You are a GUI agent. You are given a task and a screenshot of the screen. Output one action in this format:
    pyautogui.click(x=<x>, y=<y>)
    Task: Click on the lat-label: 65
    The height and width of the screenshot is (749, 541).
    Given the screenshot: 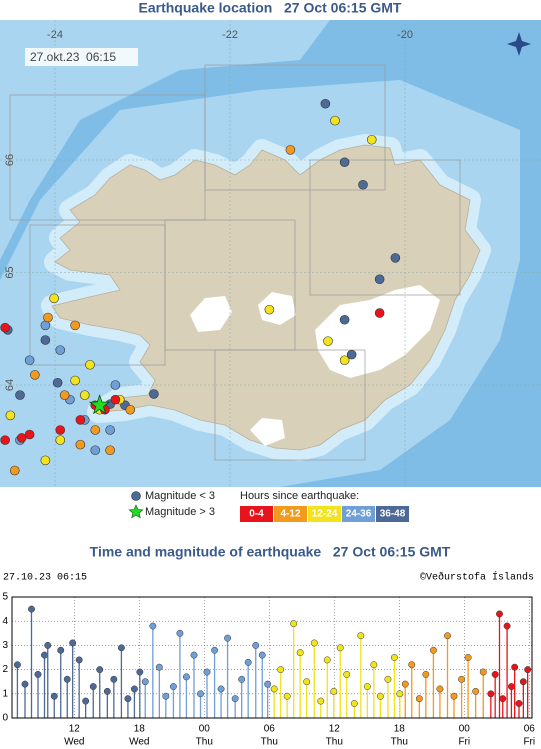 What is the action you would take?
    pyautogui.click(x=10, y=272)
    